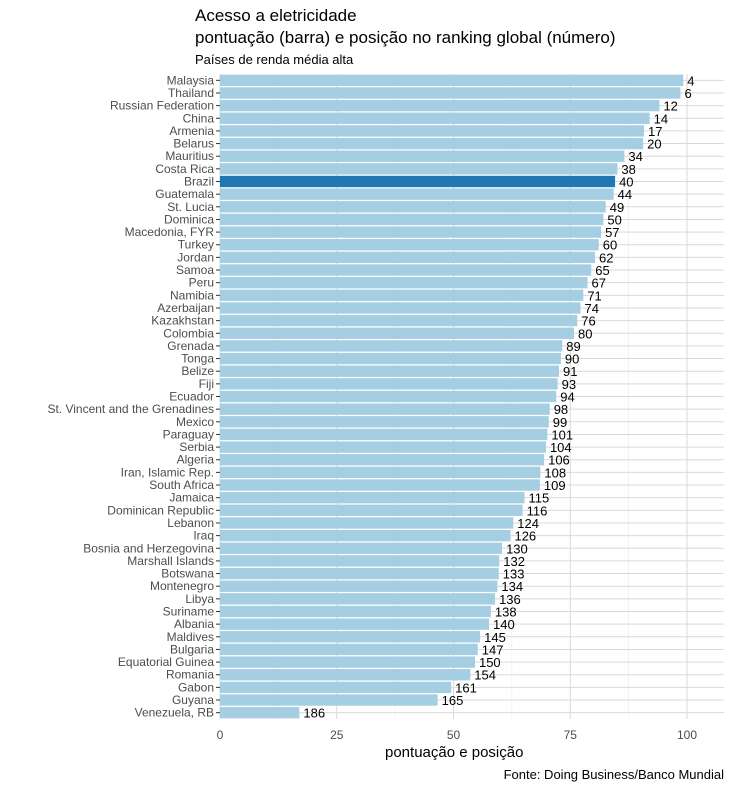 The image size is (732, 790). Describe the element at coordinates (573, 346) in the screenshot. I see `rank-label: 89` at that location.